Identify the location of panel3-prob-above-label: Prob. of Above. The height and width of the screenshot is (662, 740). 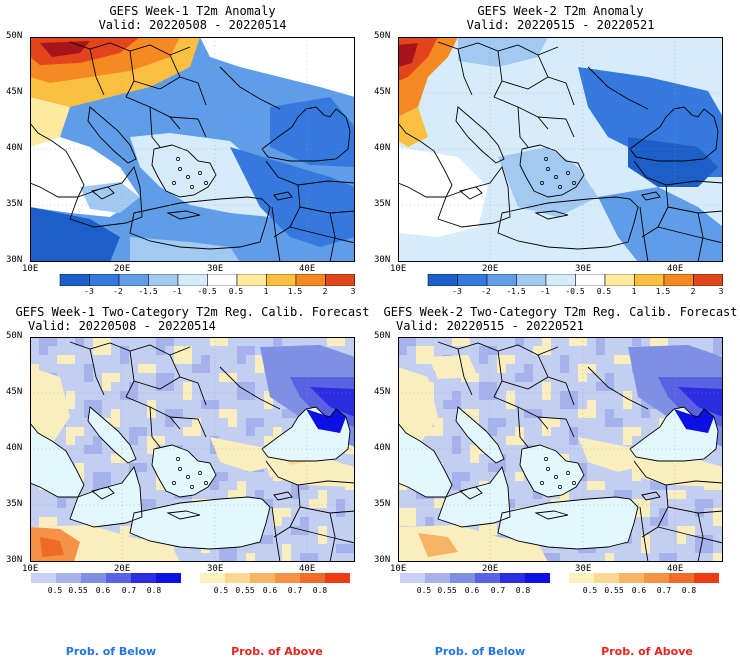
(277, 651).